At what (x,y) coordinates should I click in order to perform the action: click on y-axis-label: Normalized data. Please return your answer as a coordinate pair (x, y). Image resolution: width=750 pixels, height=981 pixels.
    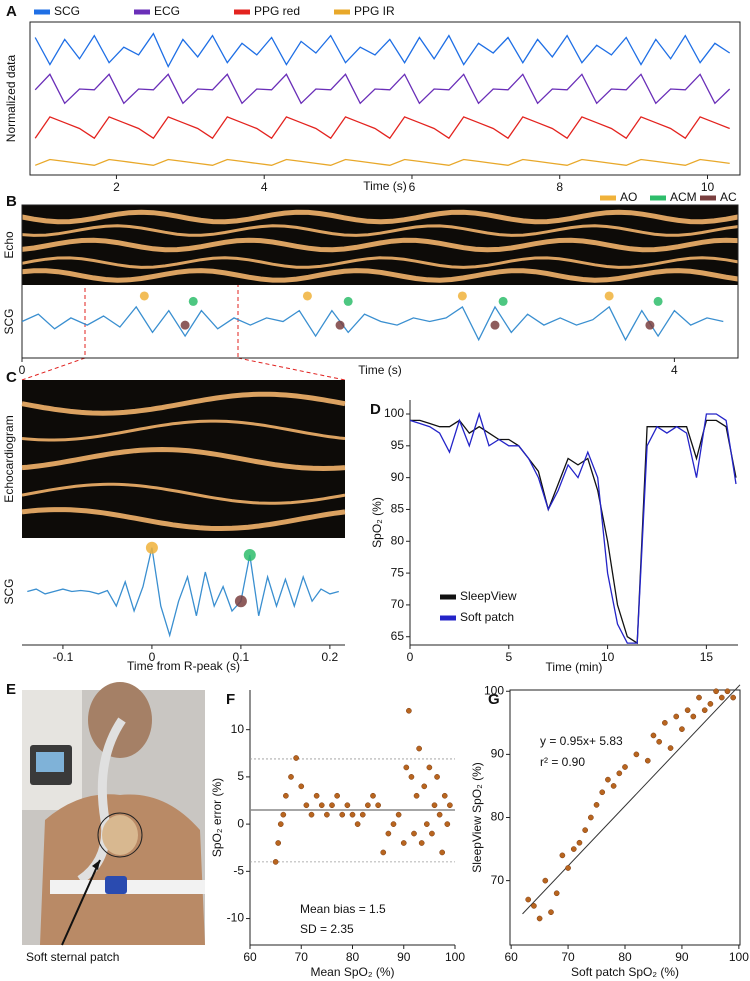
    Looking at the image, I should click on (11, 98).